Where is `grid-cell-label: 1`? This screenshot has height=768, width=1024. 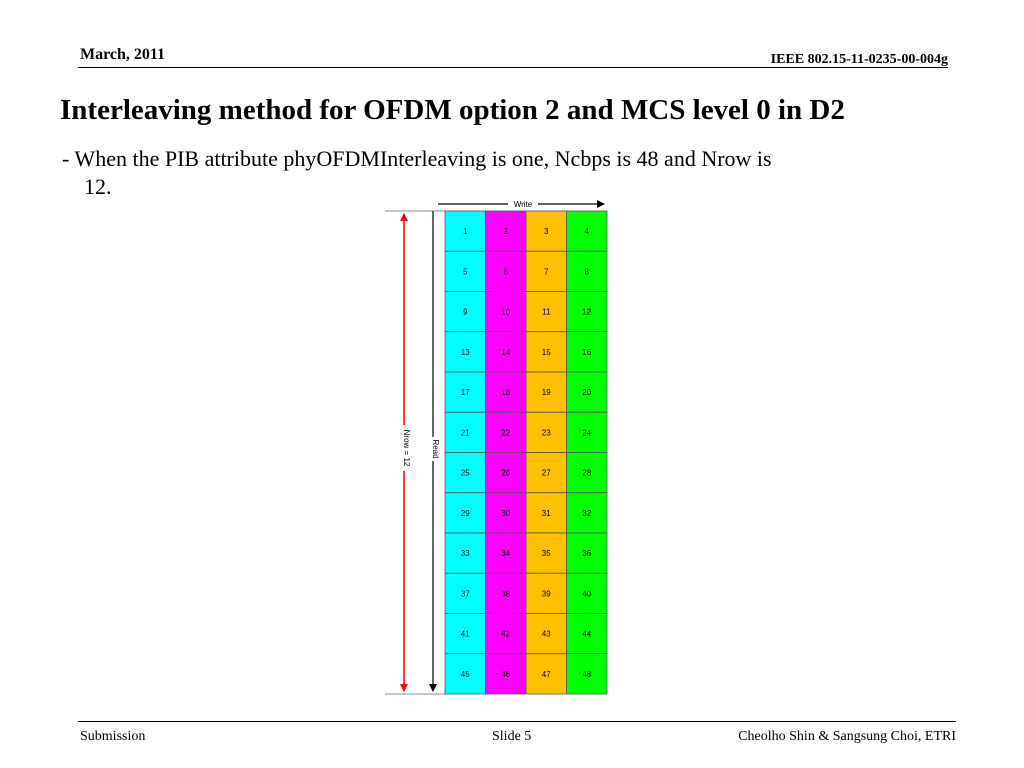 grid-cell-label: 1 is located at coordinates (465, 231).